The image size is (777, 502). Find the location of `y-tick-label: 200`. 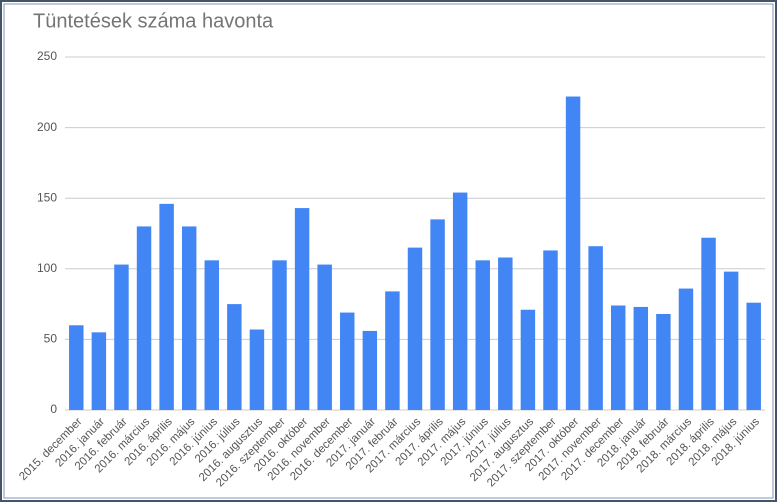

y-tick-label: 200 is located at coordinates (47, 127).